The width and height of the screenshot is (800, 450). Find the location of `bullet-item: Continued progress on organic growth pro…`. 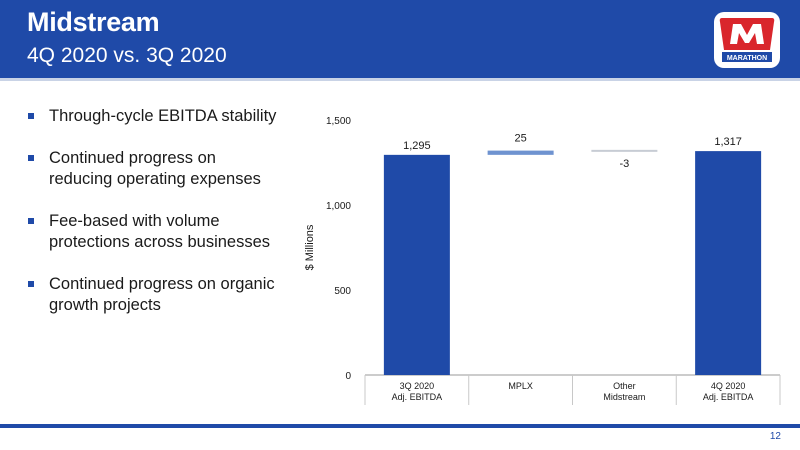

bullet-item: Continued progress on organic growth pro… is located at coordinates (155, 295).